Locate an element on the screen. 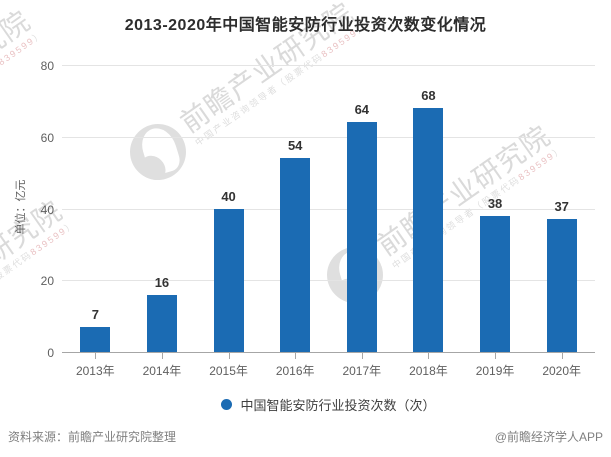  y-axis-tick-label: 60 is located at coordinates (47, 137).